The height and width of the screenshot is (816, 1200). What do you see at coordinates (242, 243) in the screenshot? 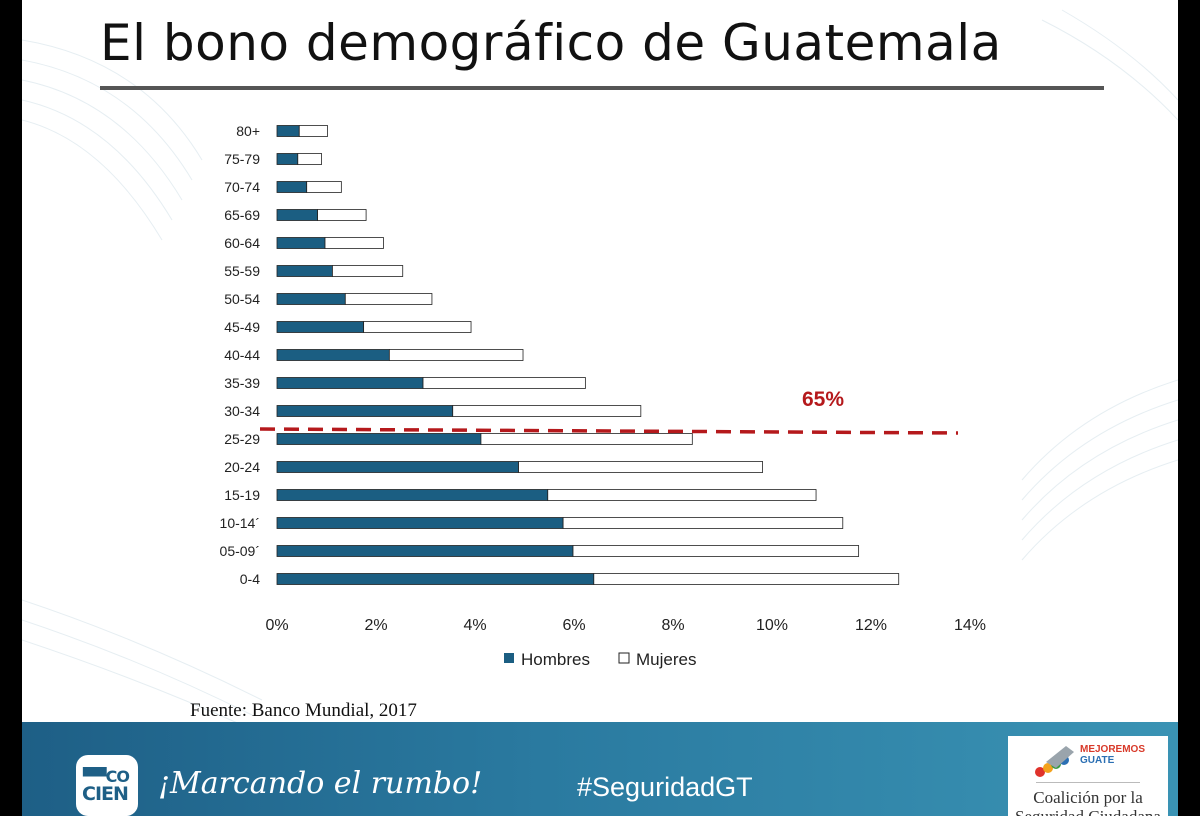
I see `y-tick-label: 60-64` at bounding box center [242, 243].